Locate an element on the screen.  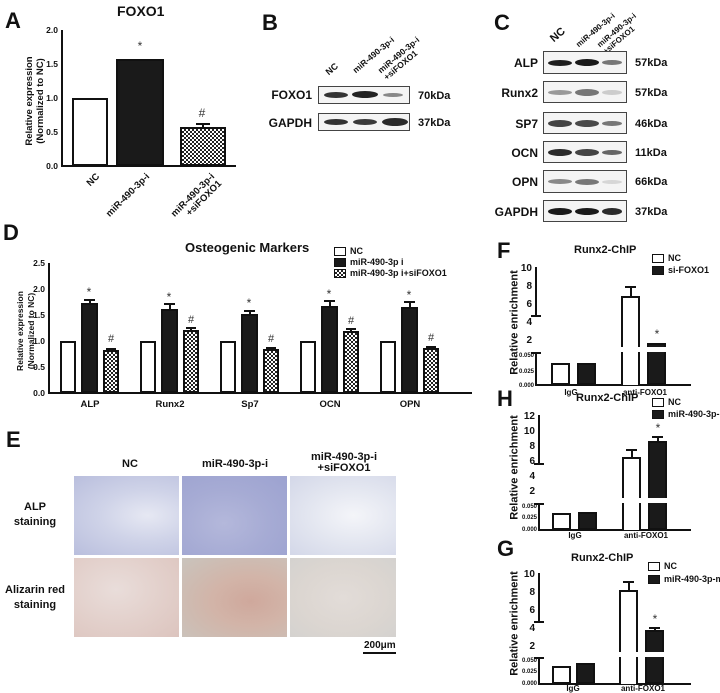
error-cap is located at coordinates (203, 124).